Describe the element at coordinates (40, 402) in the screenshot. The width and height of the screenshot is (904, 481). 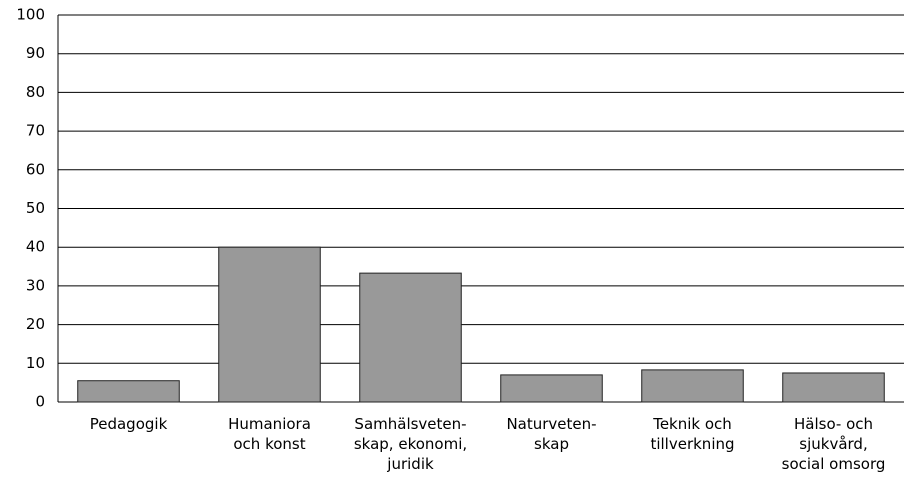
I see `y-tick-label: 0` at that location.